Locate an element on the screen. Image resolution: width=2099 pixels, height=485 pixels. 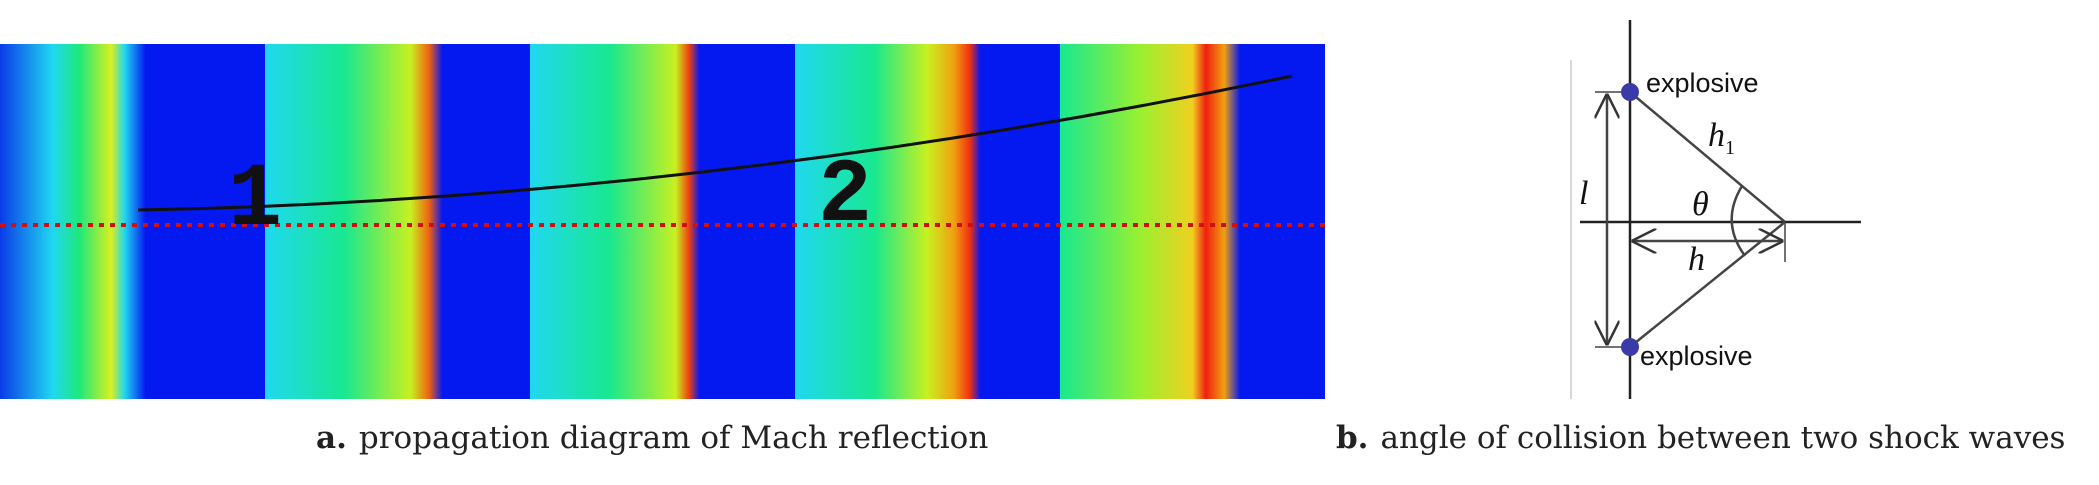
caption-text: propagation diagram of Mach reflection is located at coordinates (673, 438).